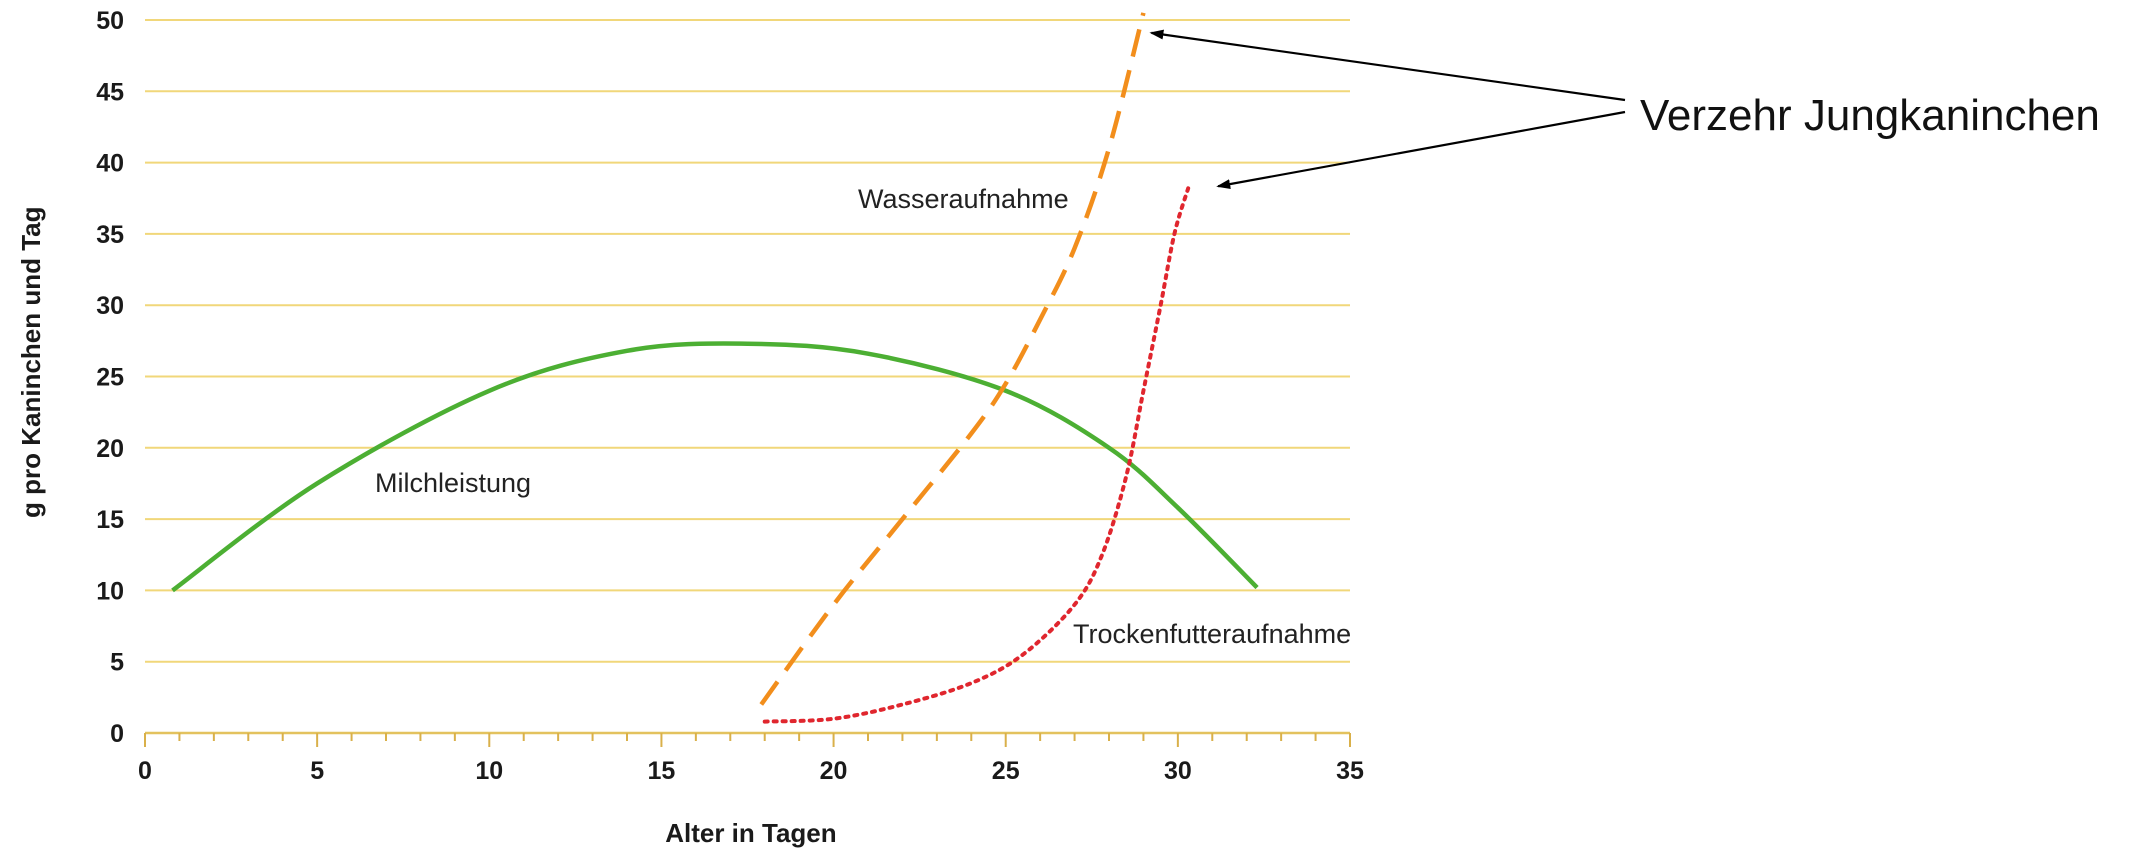 This screenshot has height=849, width=2156. I want to click on callout: Verzehr Jungkaninchen, so click(1624, 109).